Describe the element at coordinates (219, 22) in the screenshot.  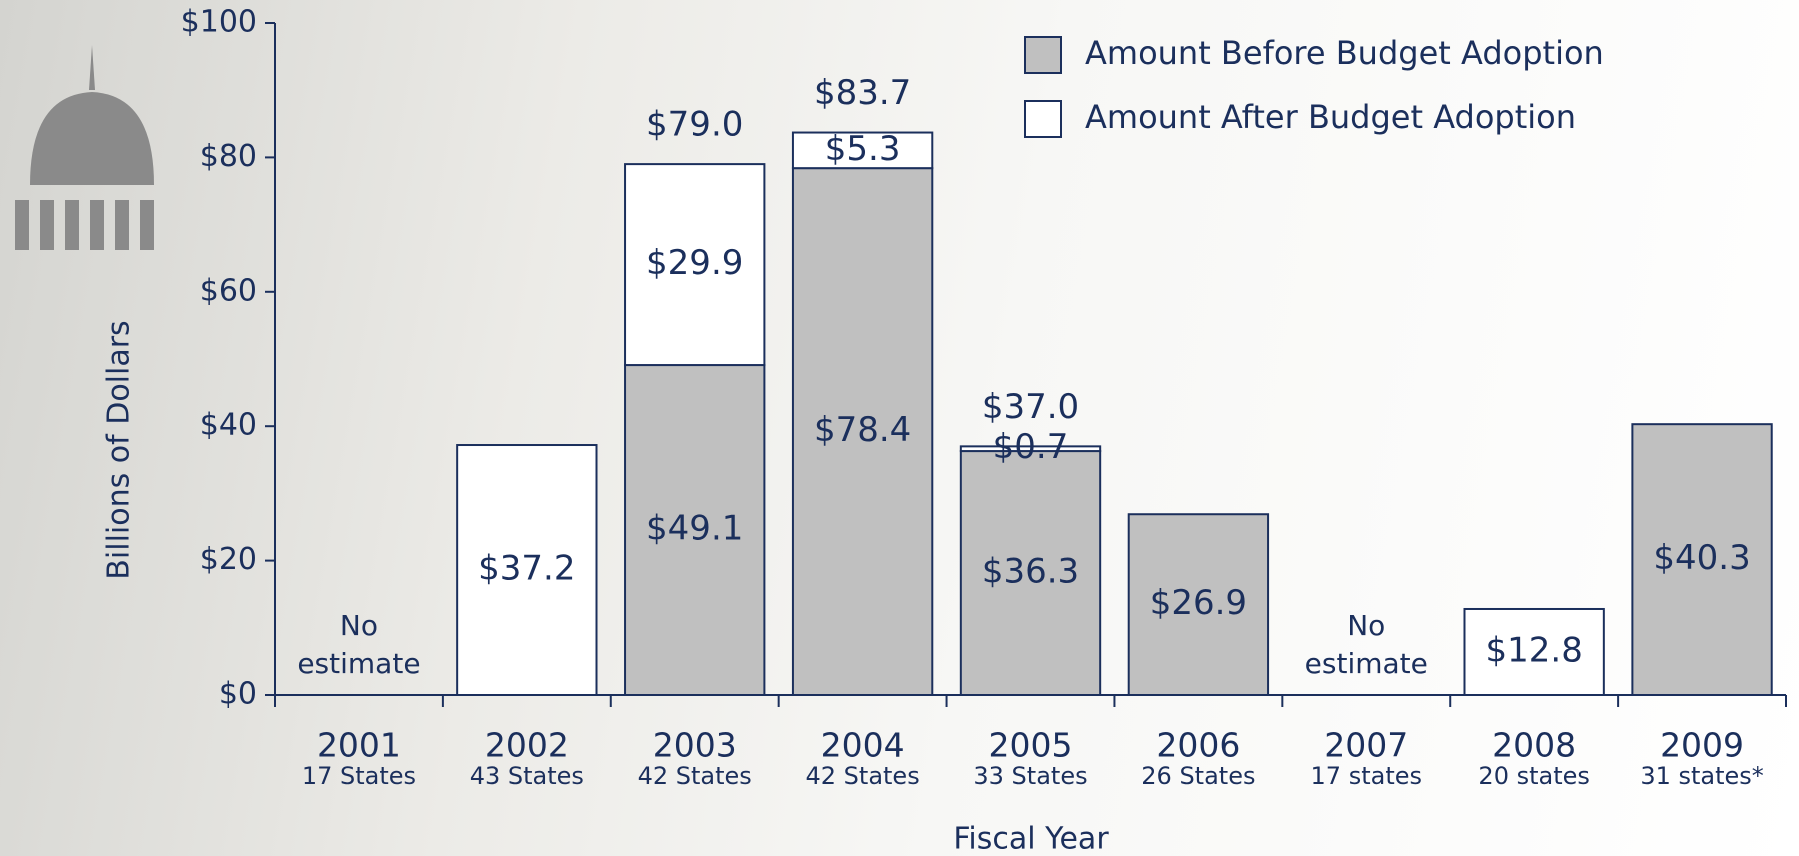
I see `y-tick-label: $100` at that location.